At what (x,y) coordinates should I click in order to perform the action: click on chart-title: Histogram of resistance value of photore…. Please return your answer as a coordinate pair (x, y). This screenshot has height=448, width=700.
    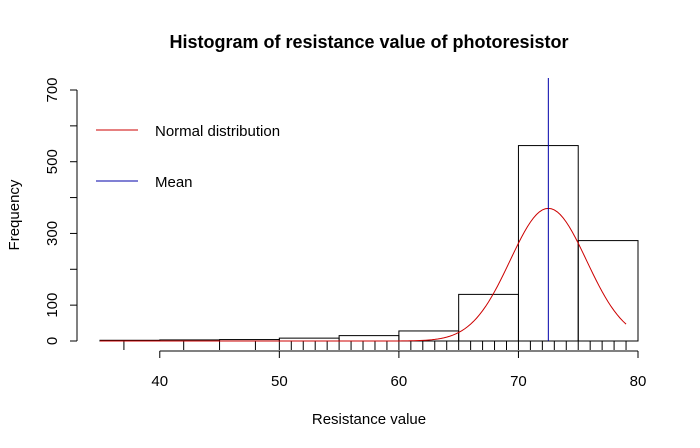
    Looking at the image, I should click on (368, 42).